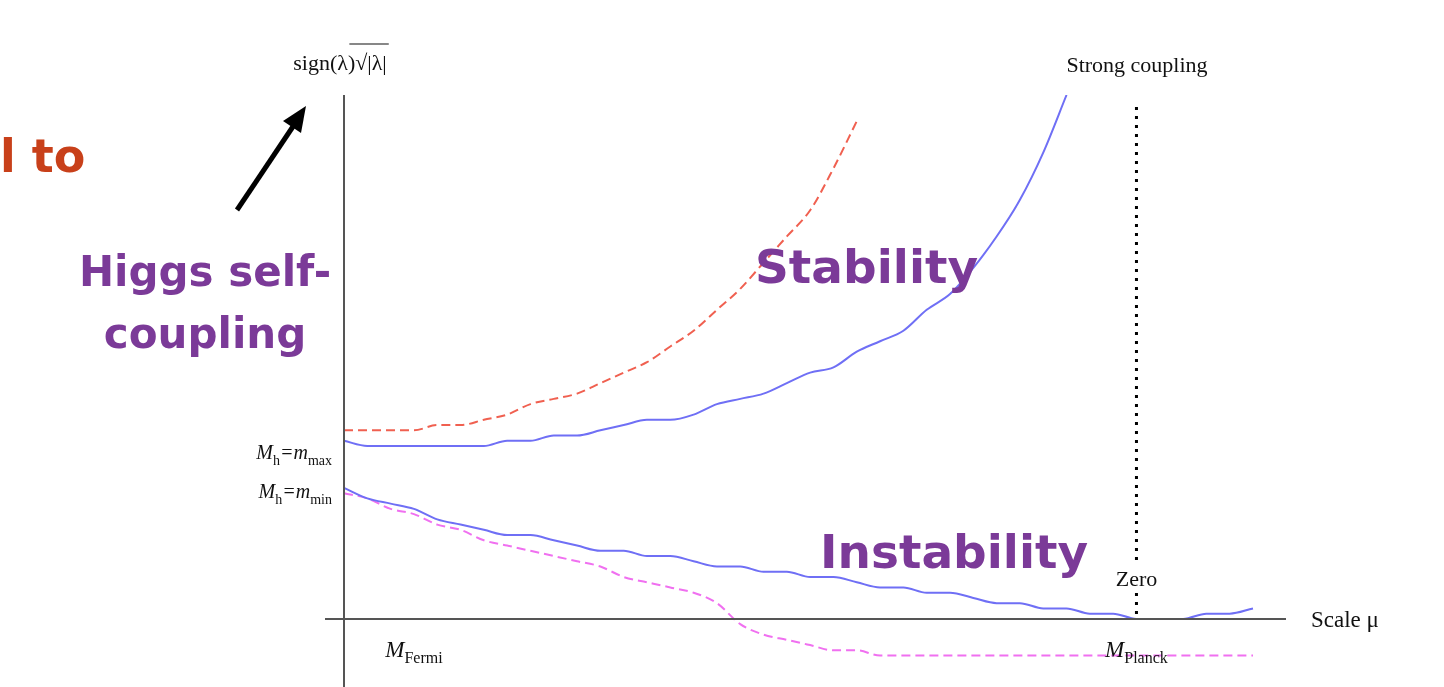  Describe the element at coordinates (1345, 619) in the screenshot. I see `x-axis-title: Scale μ` at that location.